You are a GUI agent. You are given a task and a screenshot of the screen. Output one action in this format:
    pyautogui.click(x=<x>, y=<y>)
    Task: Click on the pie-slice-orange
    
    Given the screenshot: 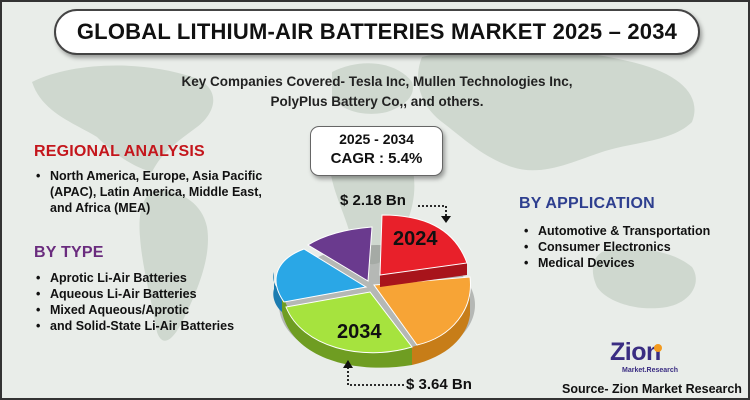 What is the action you would take?
    pyautogui.click(x=422, y=311)
    